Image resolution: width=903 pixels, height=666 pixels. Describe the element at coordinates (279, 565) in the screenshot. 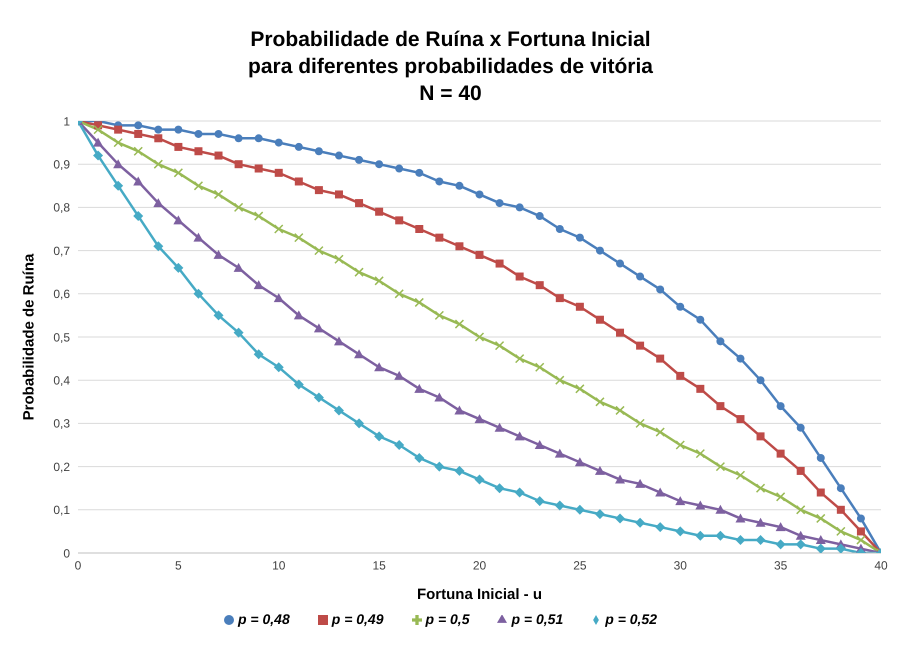

I see `x-tick-label: 10` at that location.